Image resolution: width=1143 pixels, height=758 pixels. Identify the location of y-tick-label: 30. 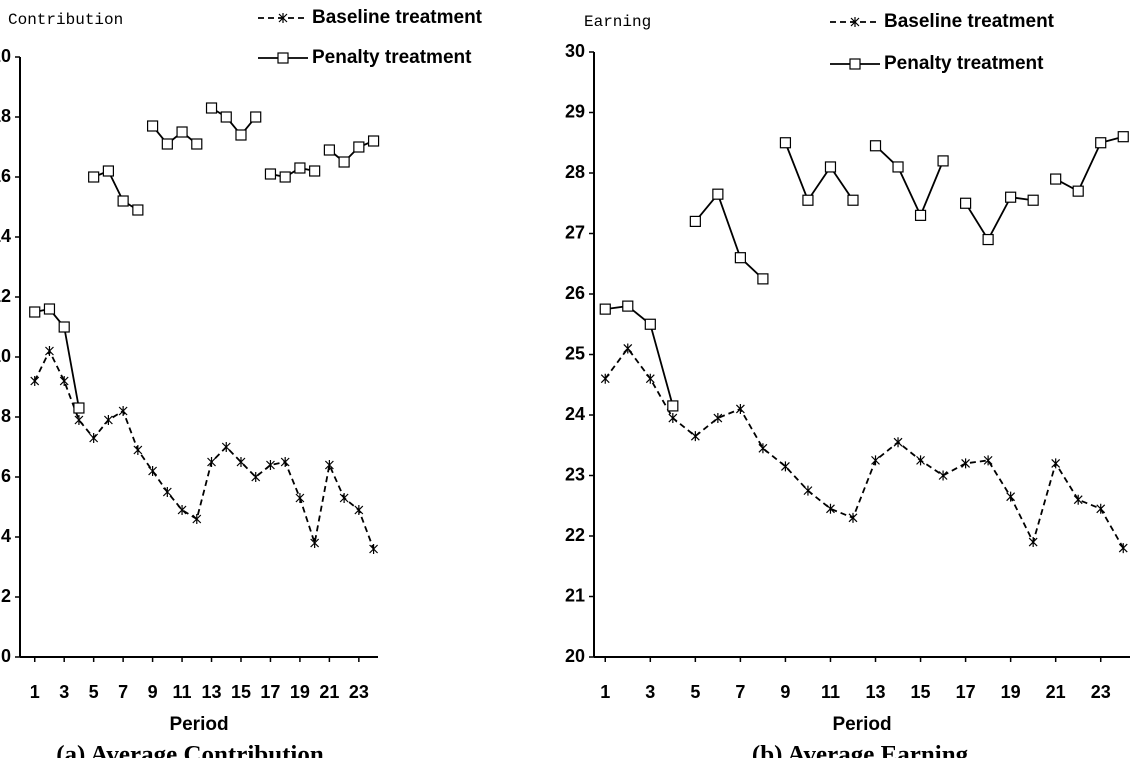
(575, 51).